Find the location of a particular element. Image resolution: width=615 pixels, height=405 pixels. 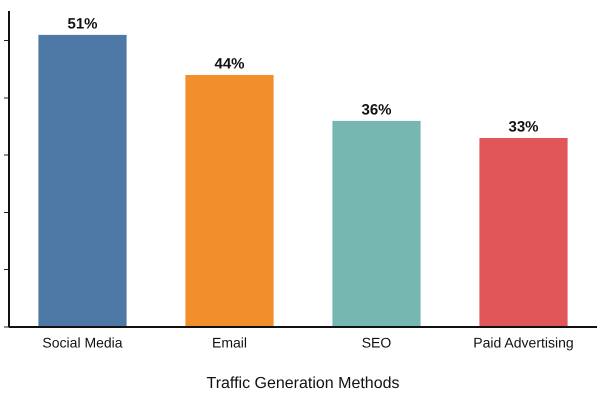

data-label: 51% is located at coordinates (82, 24).